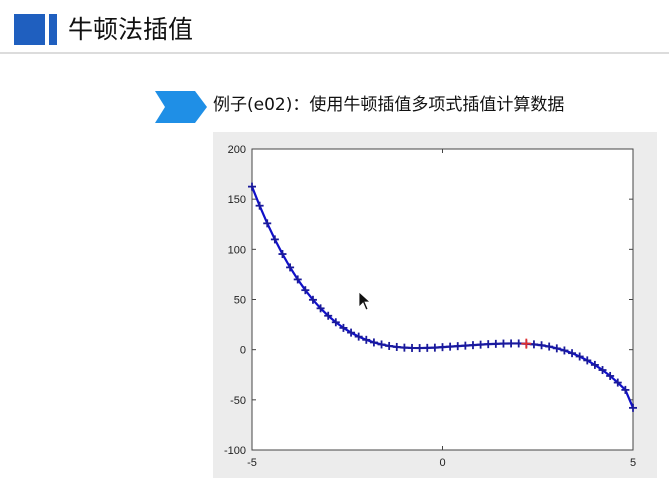  Describe the element at coordinates (389, 105) in the screenshot. I see `example-subtitle: 例子(e02)：使用牛顿插值多项式插值计算数据` at that location.